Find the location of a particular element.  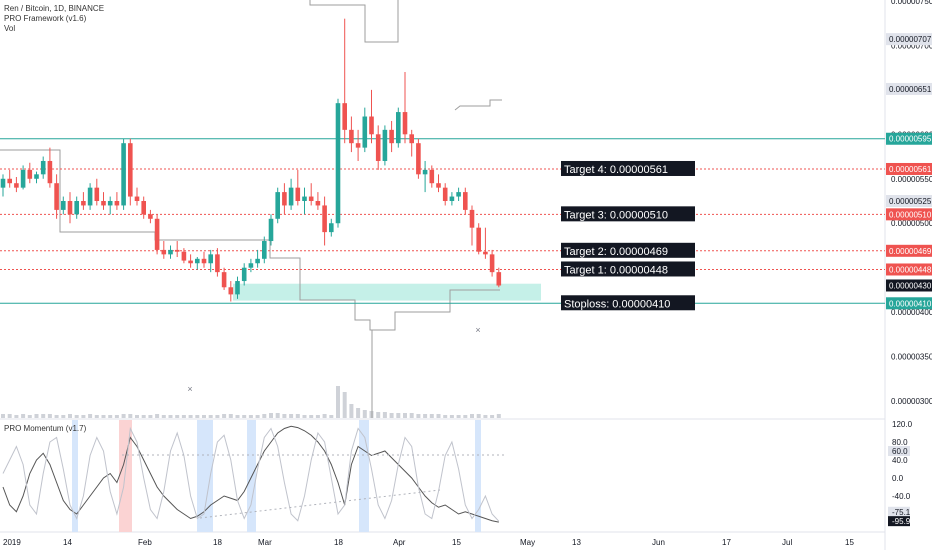

price-tick-1: 0.00000700 is located at coordinates (911, 45).